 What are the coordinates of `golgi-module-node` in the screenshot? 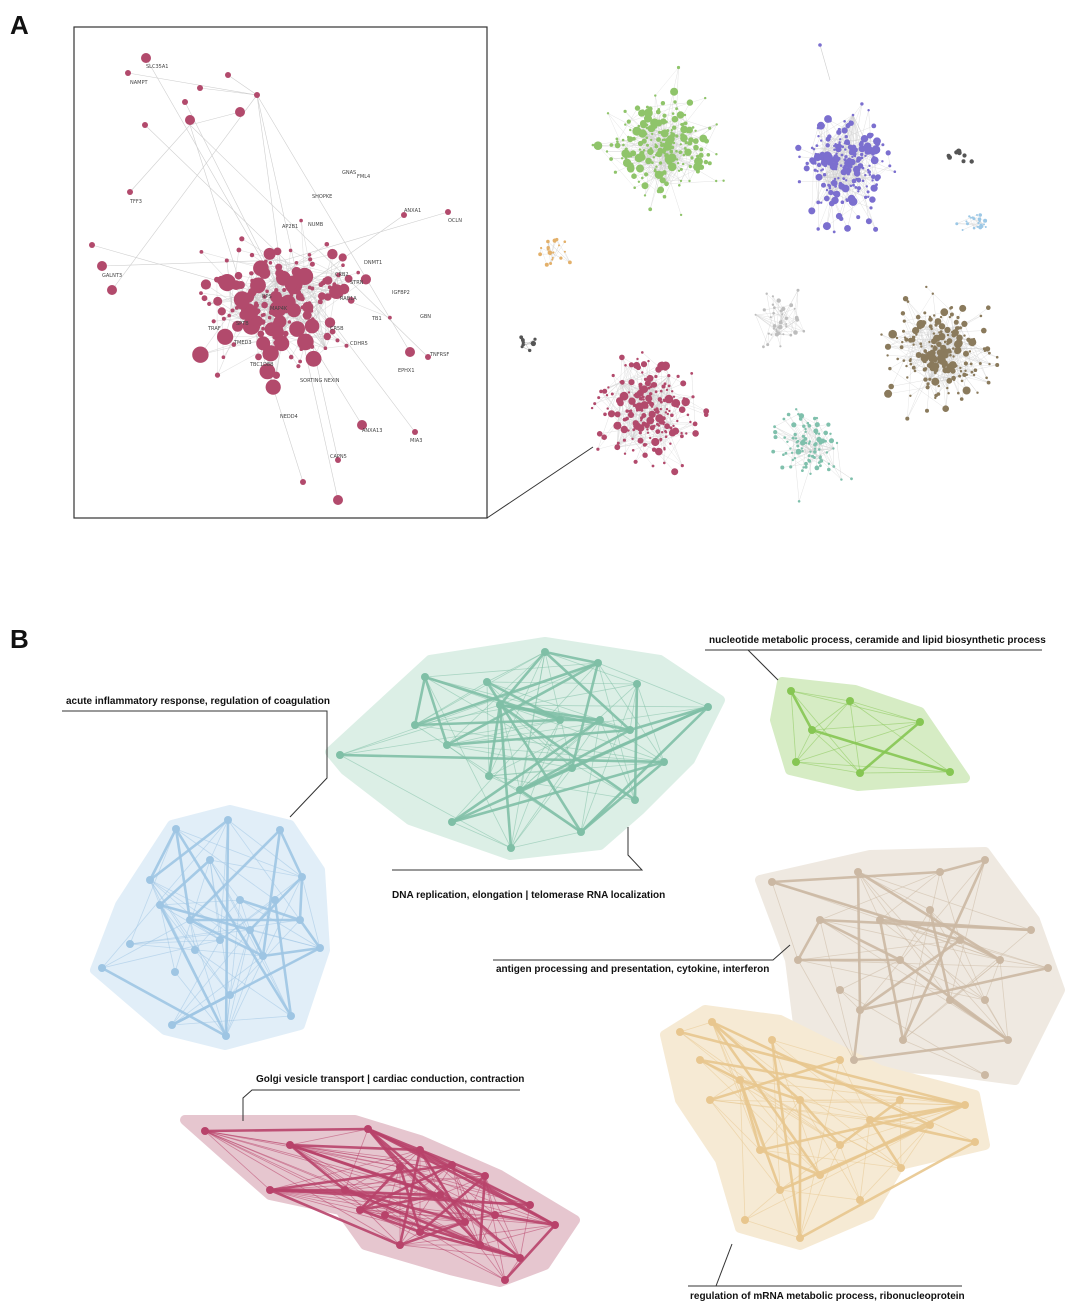 It's located at (555, 1225).